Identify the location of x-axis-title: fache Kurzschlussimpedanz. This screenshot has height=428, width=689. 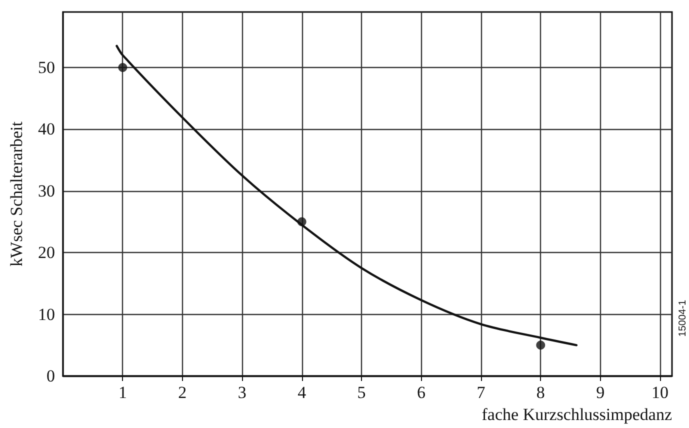
(577, 414).